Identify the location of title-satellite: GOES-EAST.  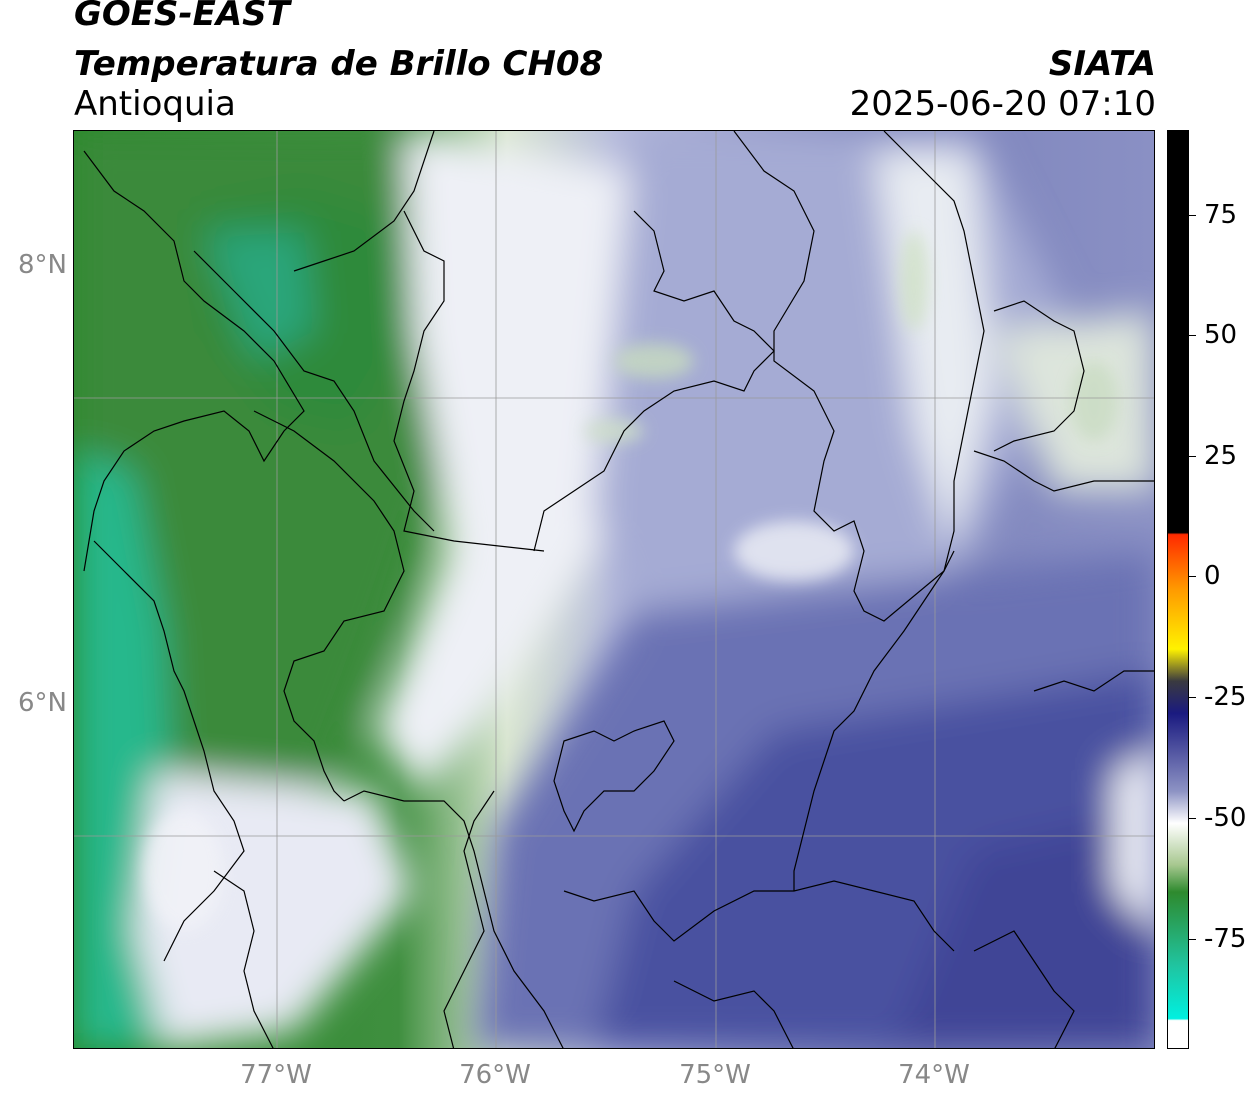
(182, 17).